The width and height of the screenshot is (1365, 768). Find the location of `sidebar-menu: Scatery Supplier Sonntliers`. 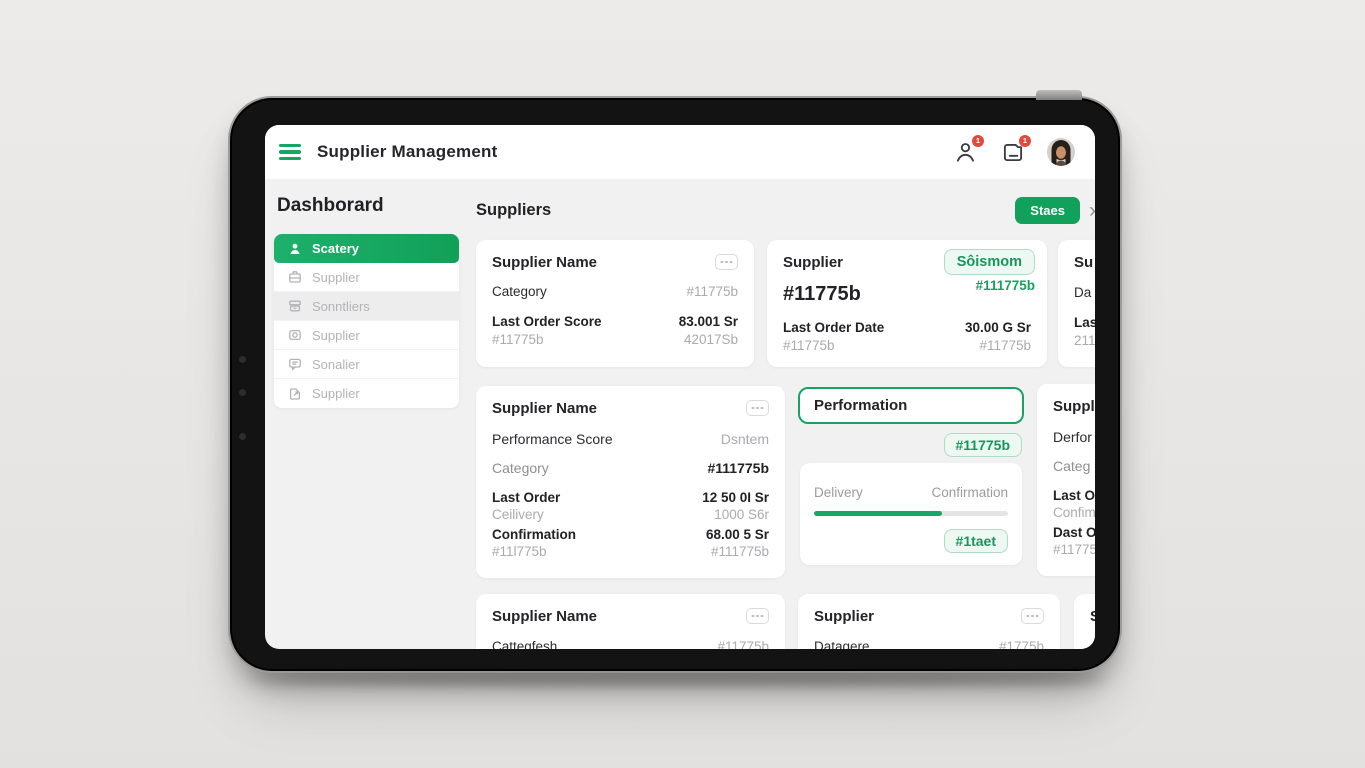

sidebar-menu: Scatery Supplier Sonntliers is located at coordinates (366, 321).